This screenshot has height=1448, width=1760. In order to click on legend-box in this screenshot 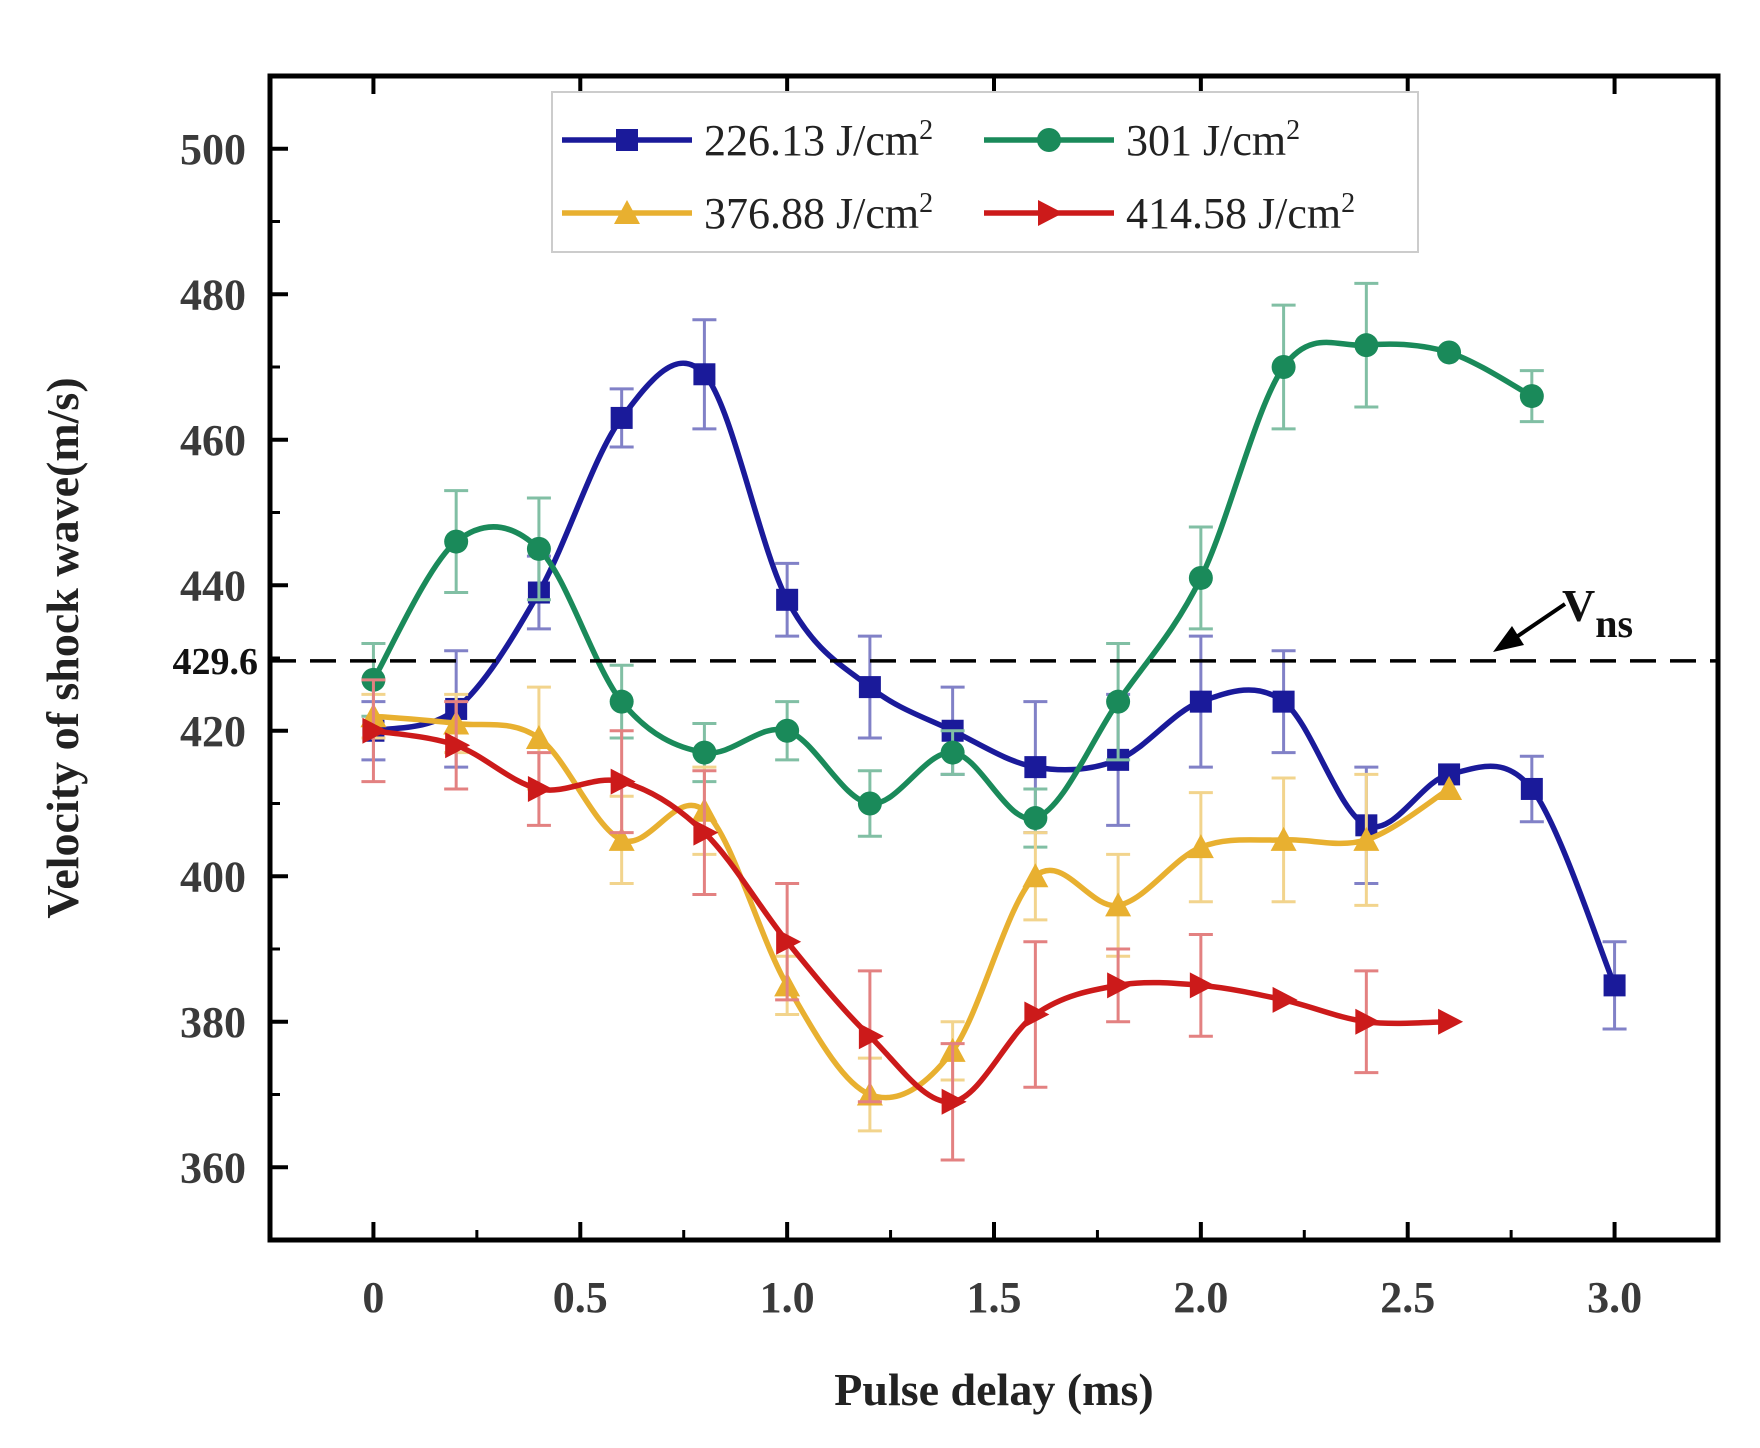, I will do `click(985, 172)`.